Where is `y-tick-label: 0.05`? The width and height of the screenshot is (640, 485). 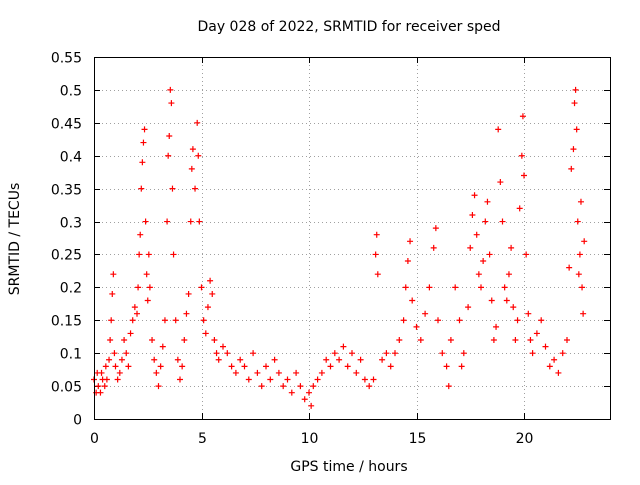 y-tick-label: 0.05 is located at coordinates (66, 388).